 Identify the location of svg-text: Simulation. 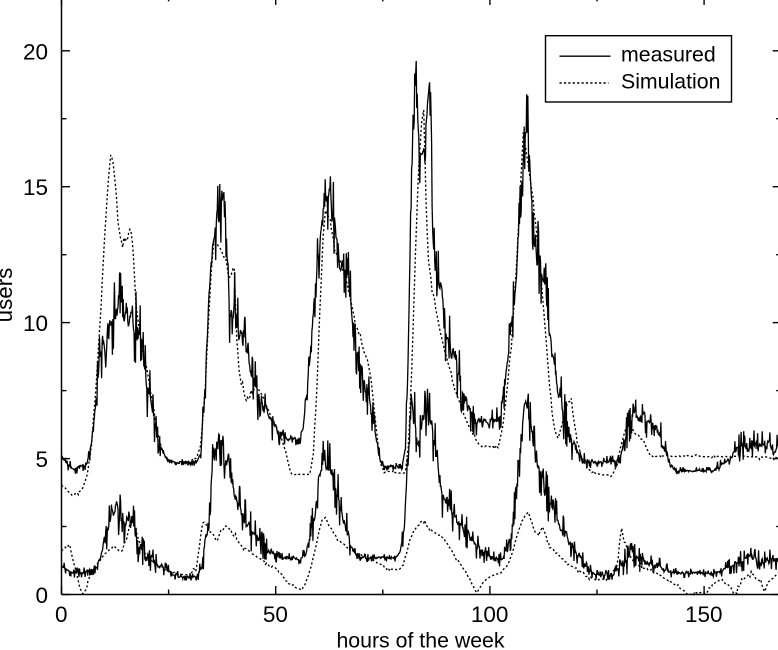
(670, 82).